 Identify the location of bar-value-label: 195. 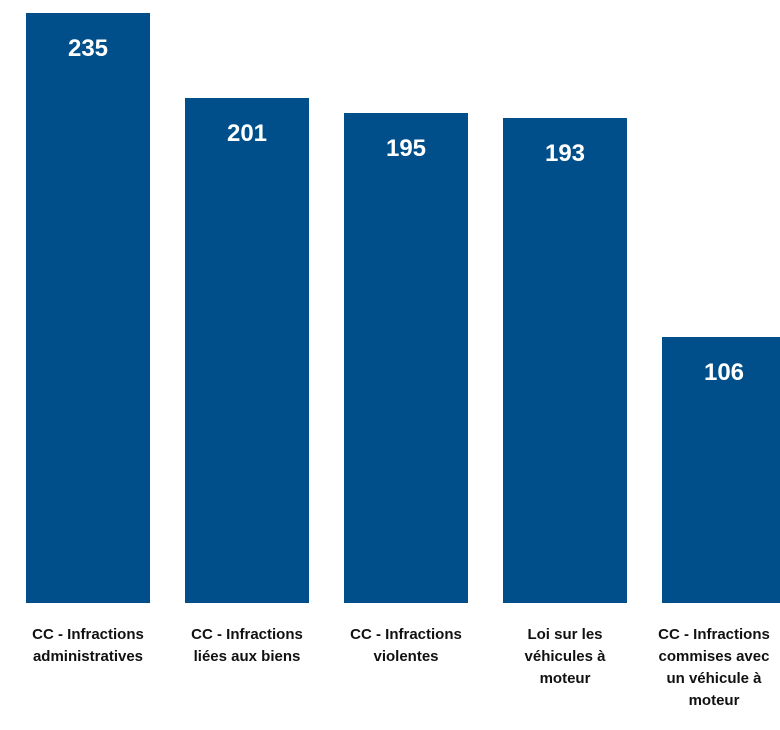
(406, 149).